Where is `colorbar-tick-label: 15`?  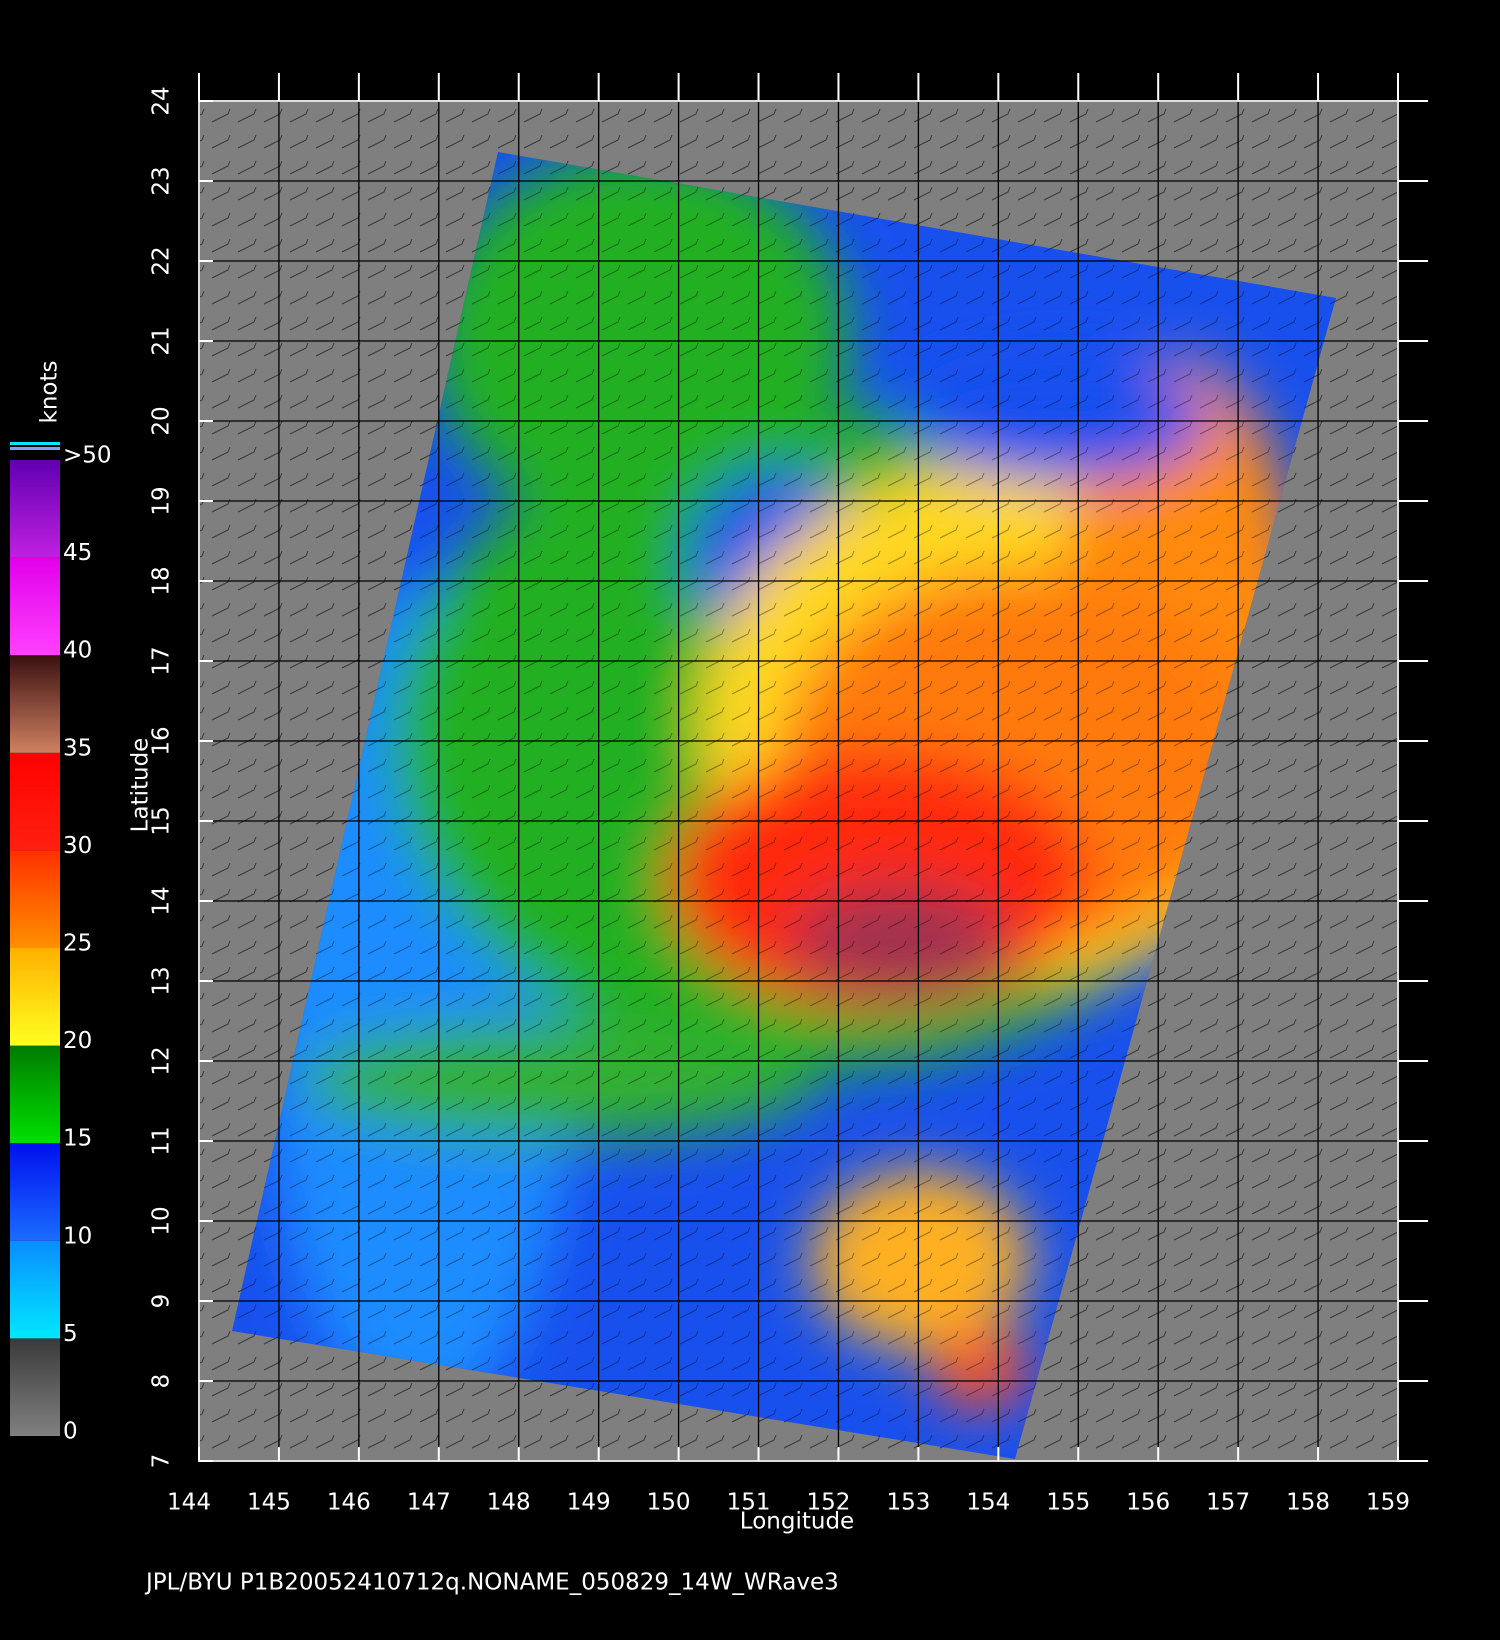 colorbar-tick-label: 15 is located at coordinates (77, 1139).